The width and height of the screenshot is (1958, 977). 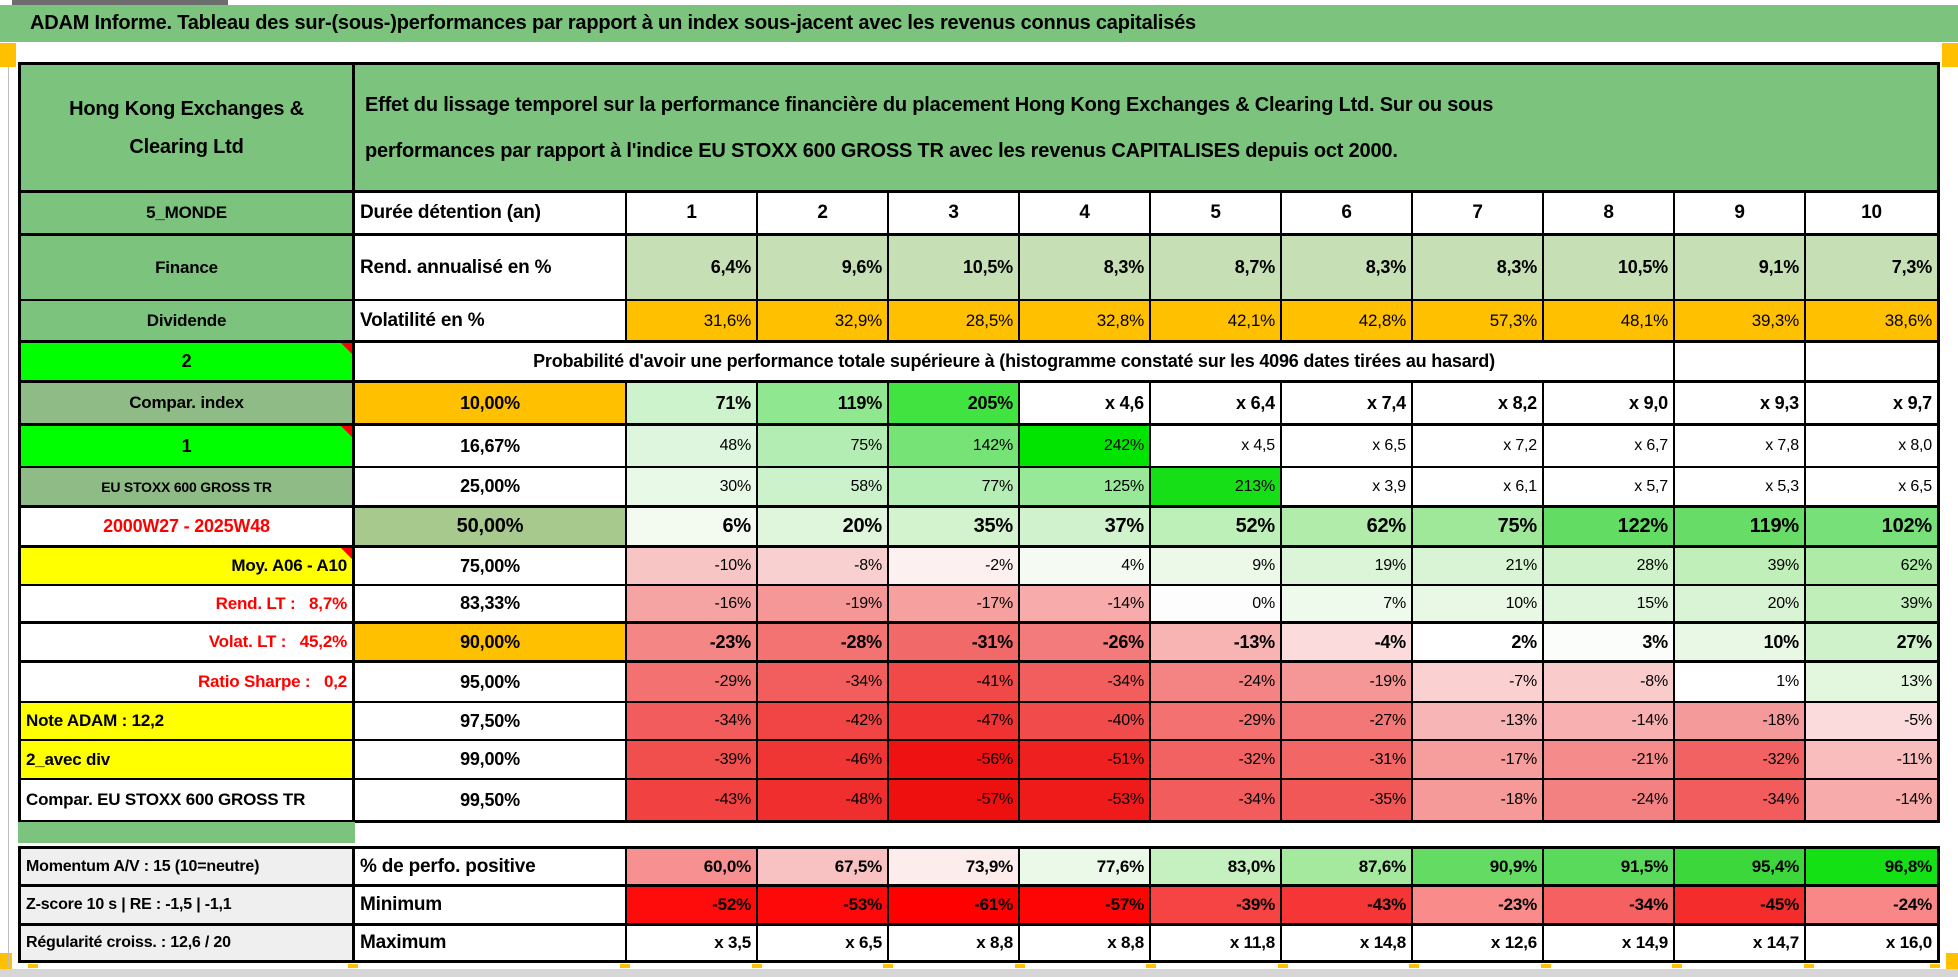 I want to click on data-cell: x 7,4, so click(x=1347, y=403).